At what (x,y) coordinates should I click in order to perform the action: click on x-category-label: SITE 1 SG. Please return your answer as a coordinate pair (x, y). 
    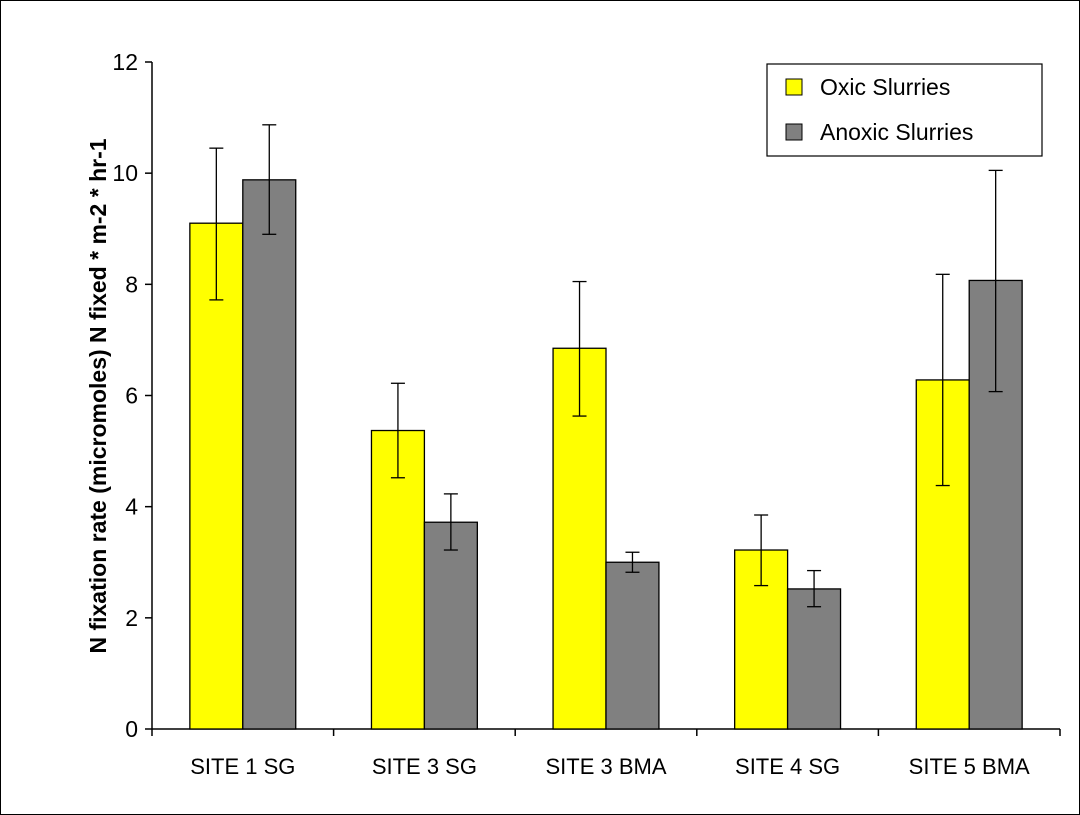
    Looking at the image, I should click on (242, 766).